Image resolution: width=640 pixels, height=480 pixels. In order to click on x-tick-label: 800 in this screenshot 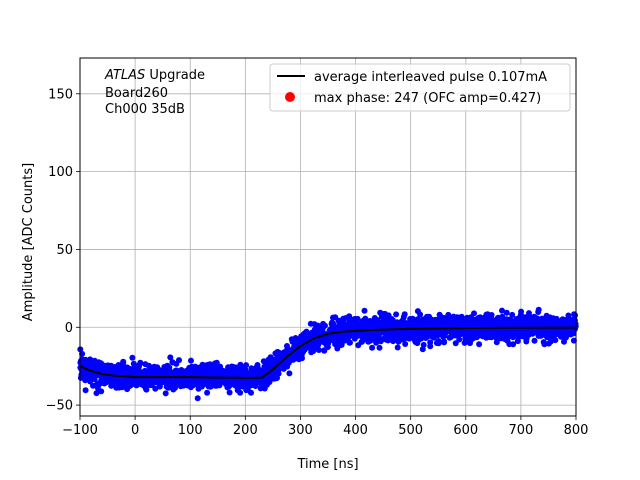, I will do `click(576, 430)`.